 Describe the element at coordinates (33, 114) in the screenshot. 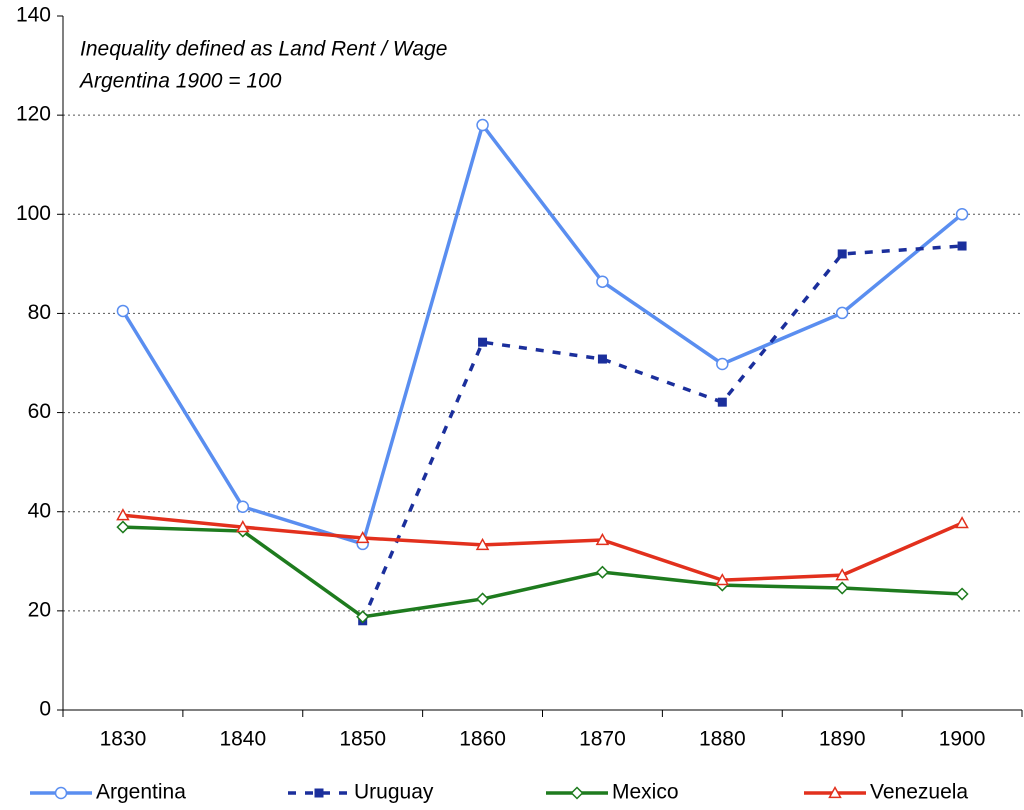

I see `y-tick-label: 120` at that location.